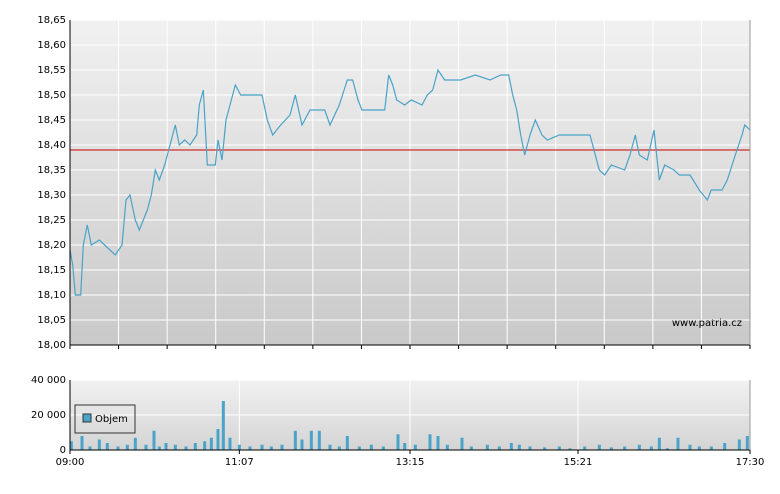 The height and width of the screenshot is (494, 780). What do you see at coordinates (51, 295) in the screenshot?
I see `y-tick-label: 18,10` at bounding box center [51, 295].